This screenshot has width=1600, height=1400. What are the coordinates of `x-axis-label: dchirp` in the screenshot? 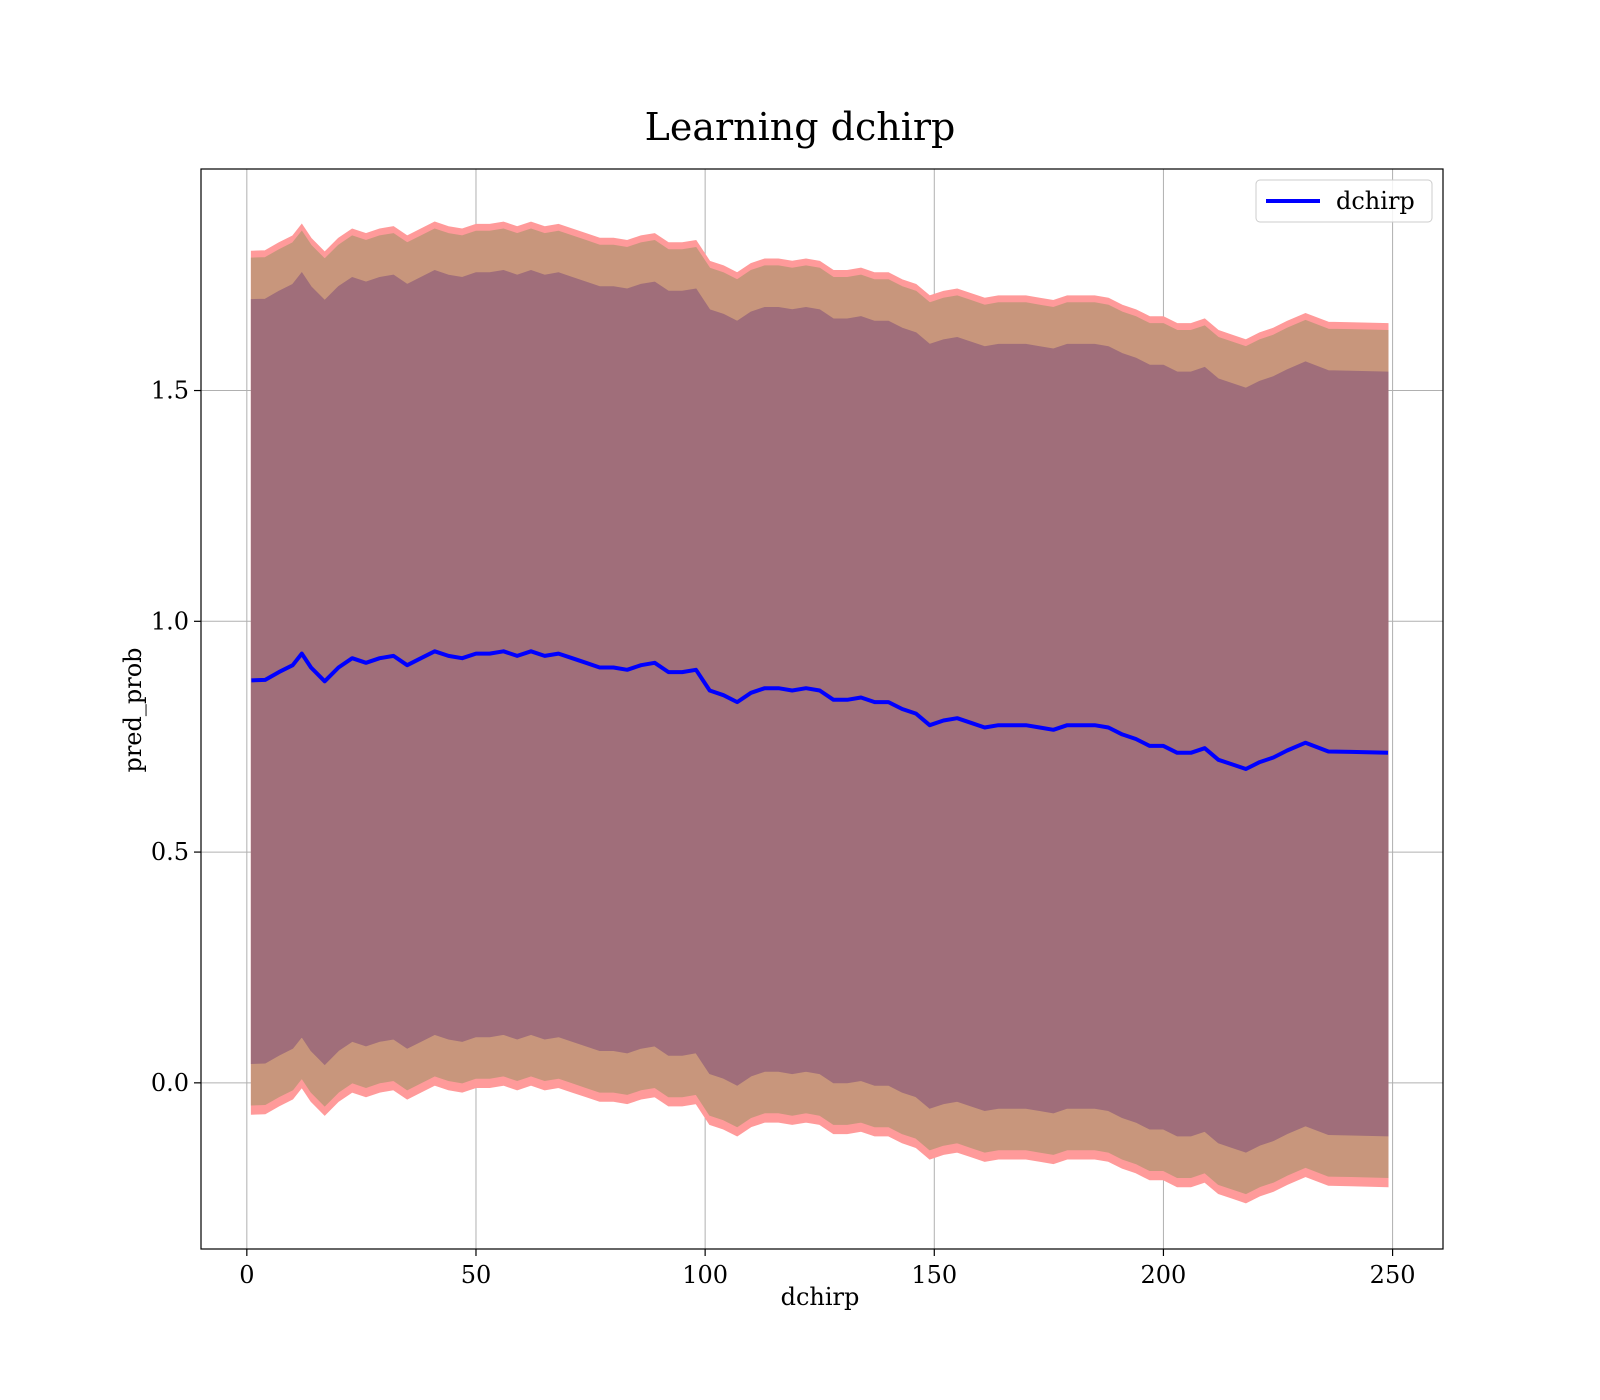 It's located at (820, 1297).